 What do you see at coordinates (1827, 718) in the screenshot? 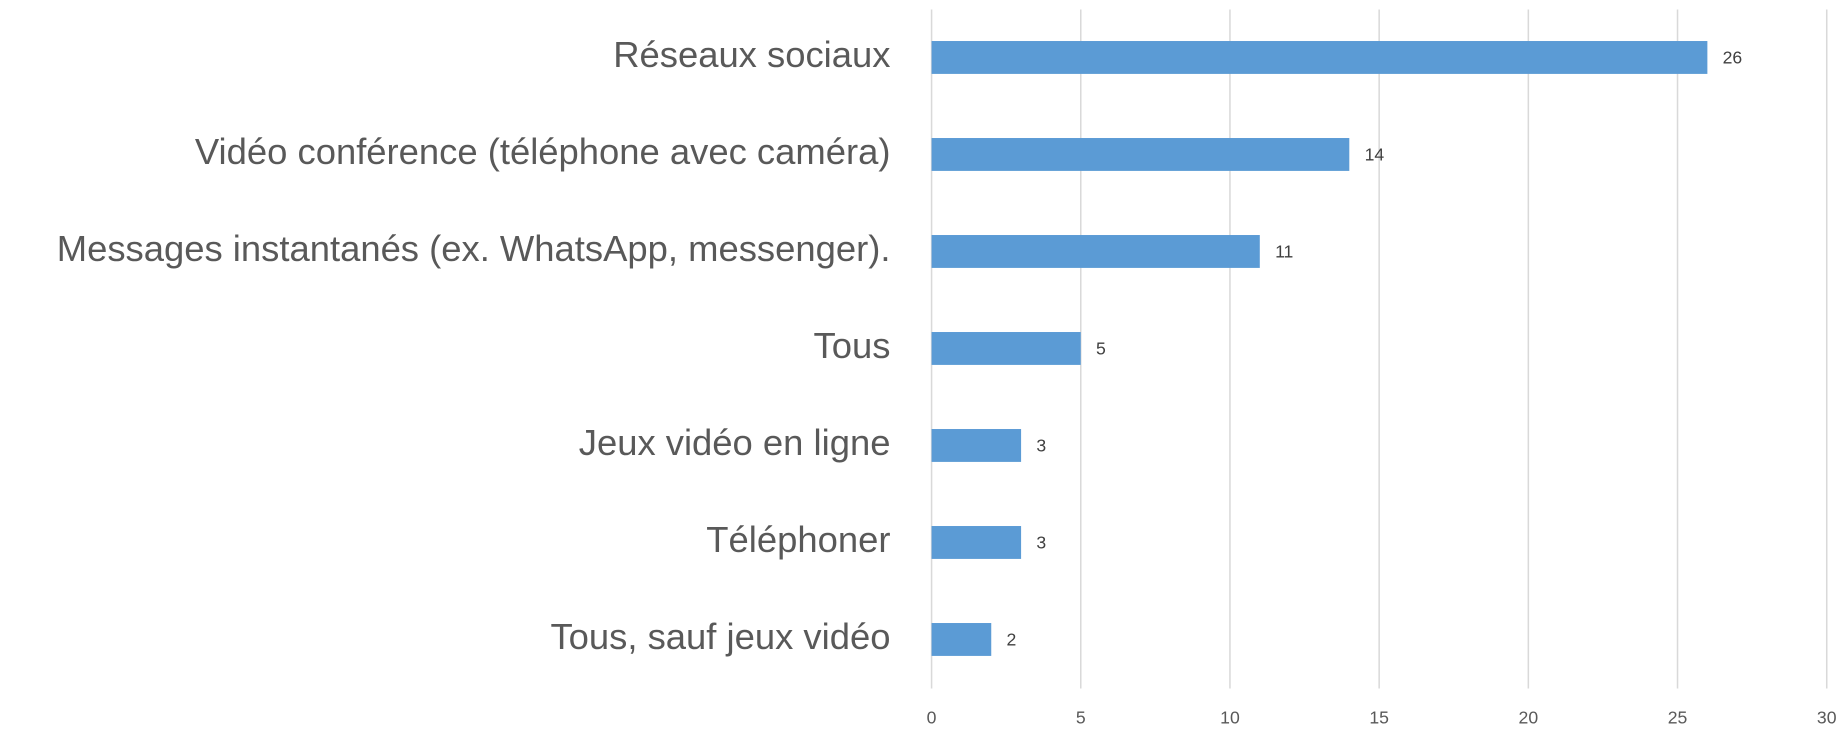
I see `x-tick-label: 30` at bounding box center [1827, 718].